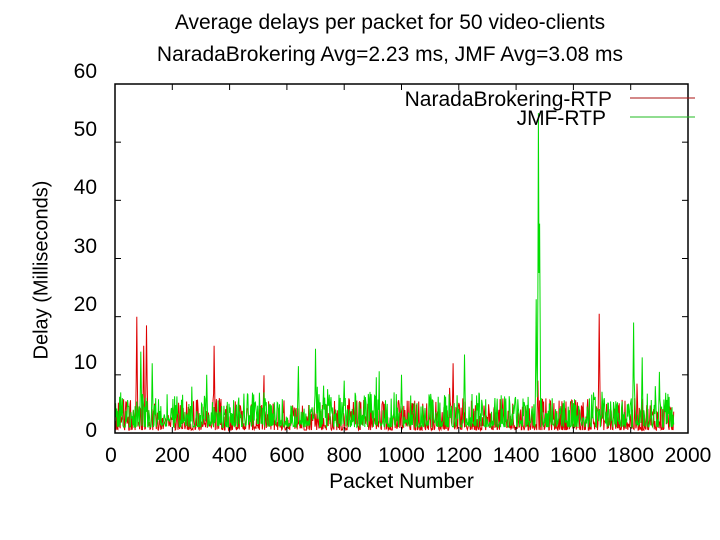 Image resolution: width=720 pixels, height=540 pixels. What do you see at coordinates (85, 246) in the screenshot?
I see `y-tick-label: 30` at bounding box center [85, 246].